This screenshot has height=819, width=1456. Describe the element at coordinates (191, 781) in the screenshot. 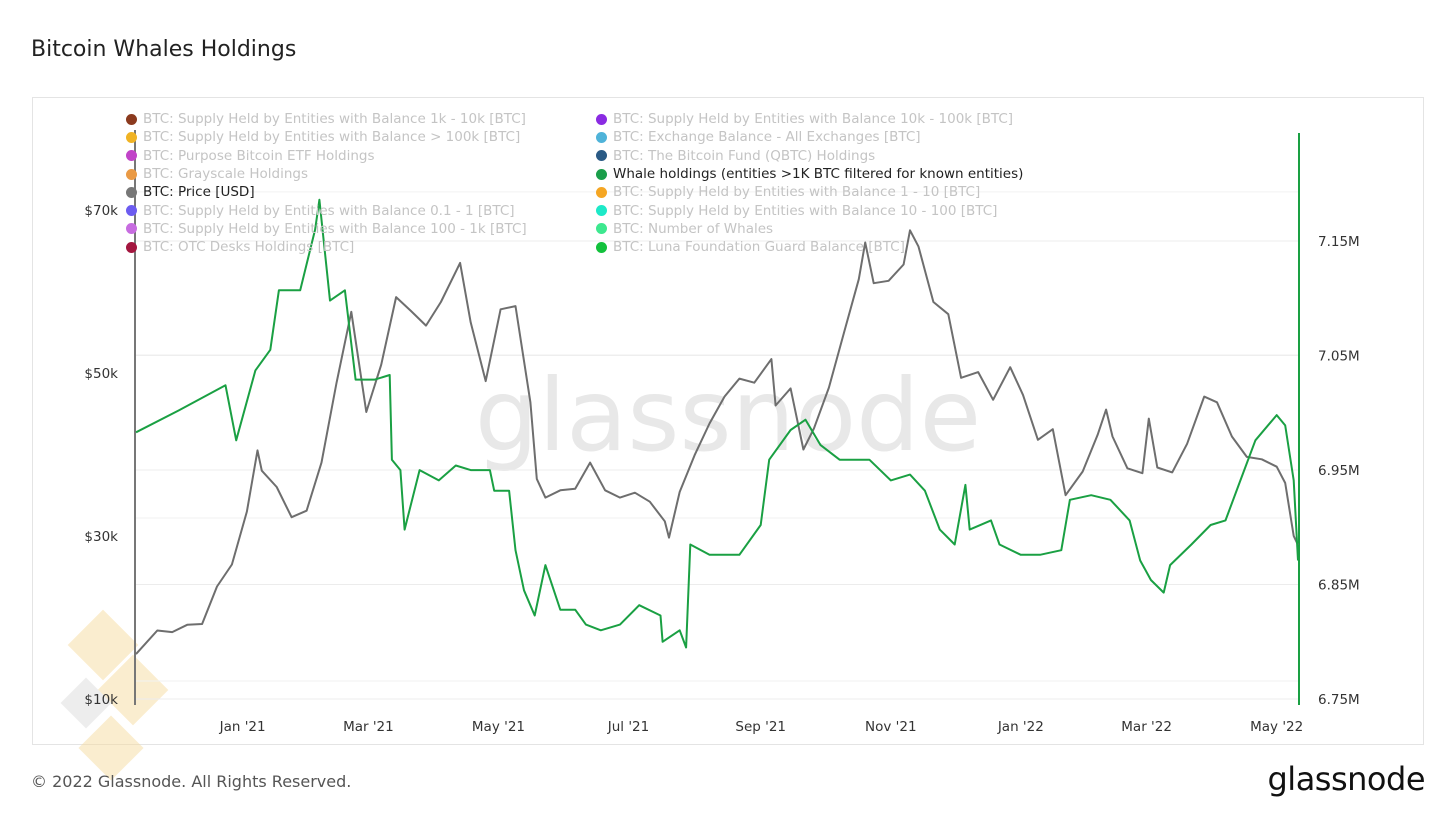

I see `copyright: © 2022 Glassnode. All Rights Reserved.` at that location.